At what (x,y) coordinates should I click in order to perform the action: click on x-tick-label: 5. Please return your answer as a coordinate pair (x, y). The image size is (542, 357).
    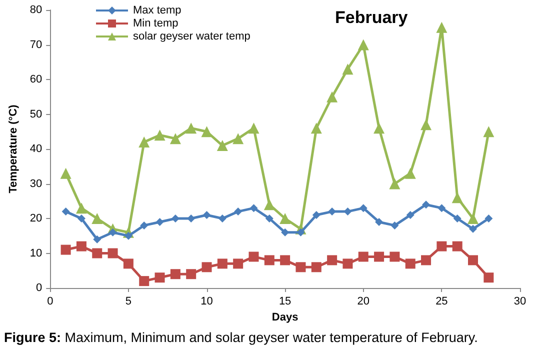
    Looking at the image, I should click on (128, 302).